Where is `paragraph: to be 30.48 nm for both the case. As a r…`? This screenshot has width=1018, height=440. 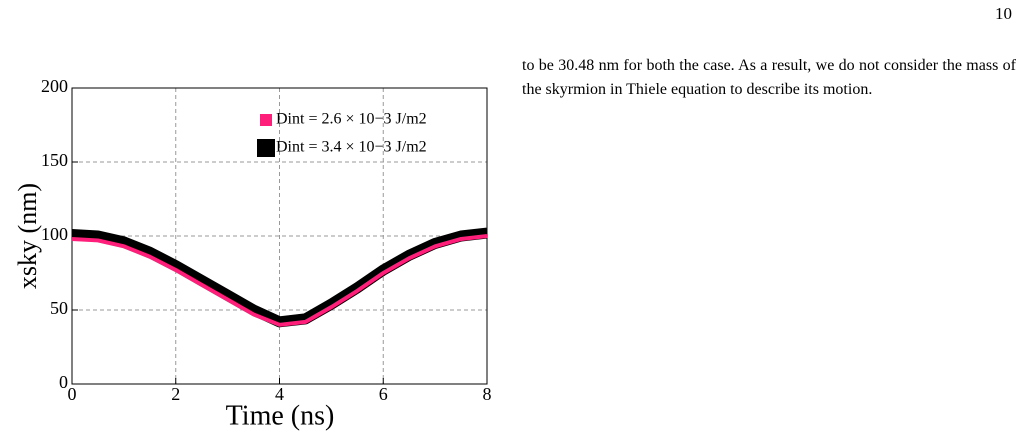 paragraph: to be 30.48 nm for both the case. As a r… is located at coordinates (769, 77).